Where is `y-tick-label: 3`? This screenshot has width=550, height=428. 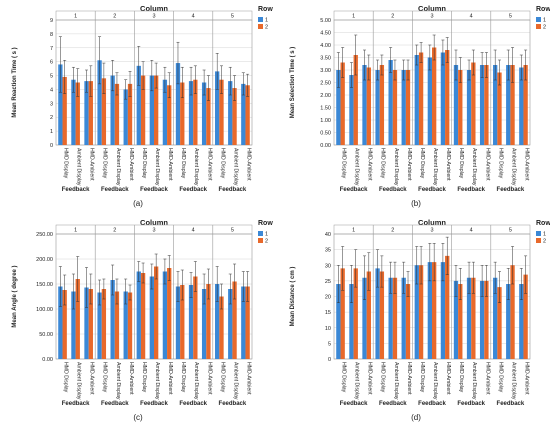
y-tick-label: 3 is located at coordinates (51, 104).